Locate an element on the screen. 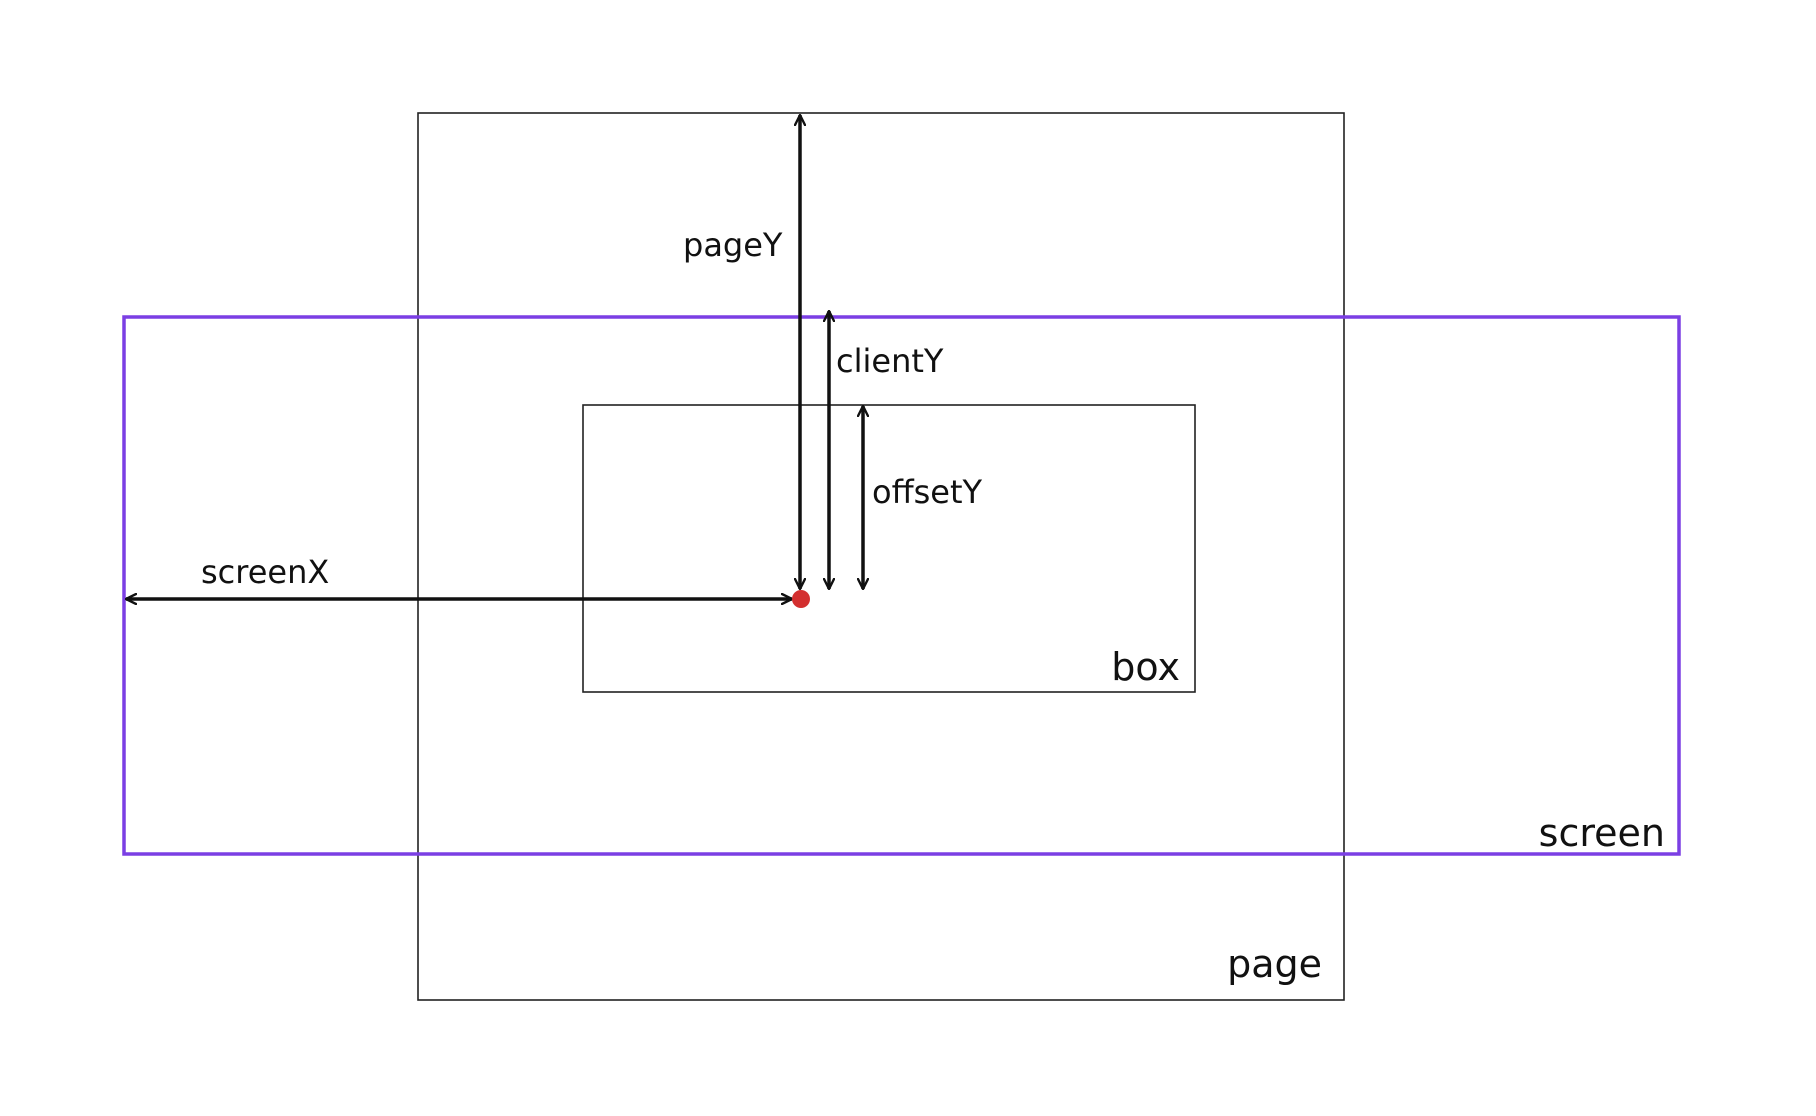  screenx-label: screenX is located at coordinates (265, 572).